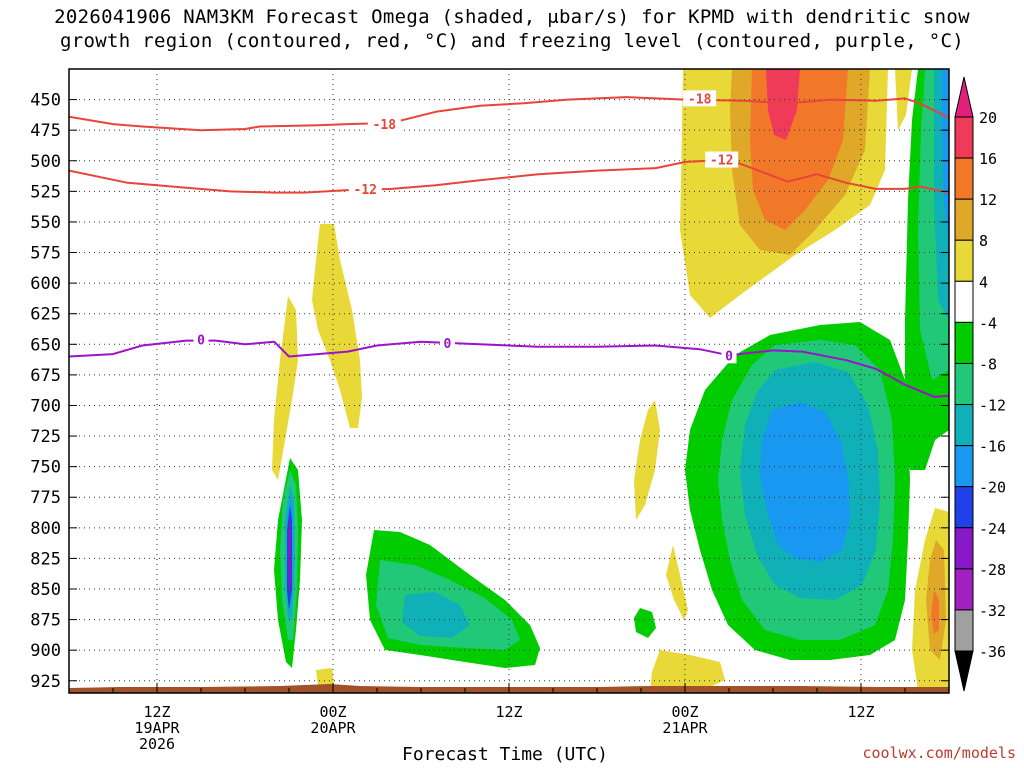  What do you see at coordinates (333, 728) in the screenshot?
I see `x-tick-label: 20APR` at bounding box center [333, 728].